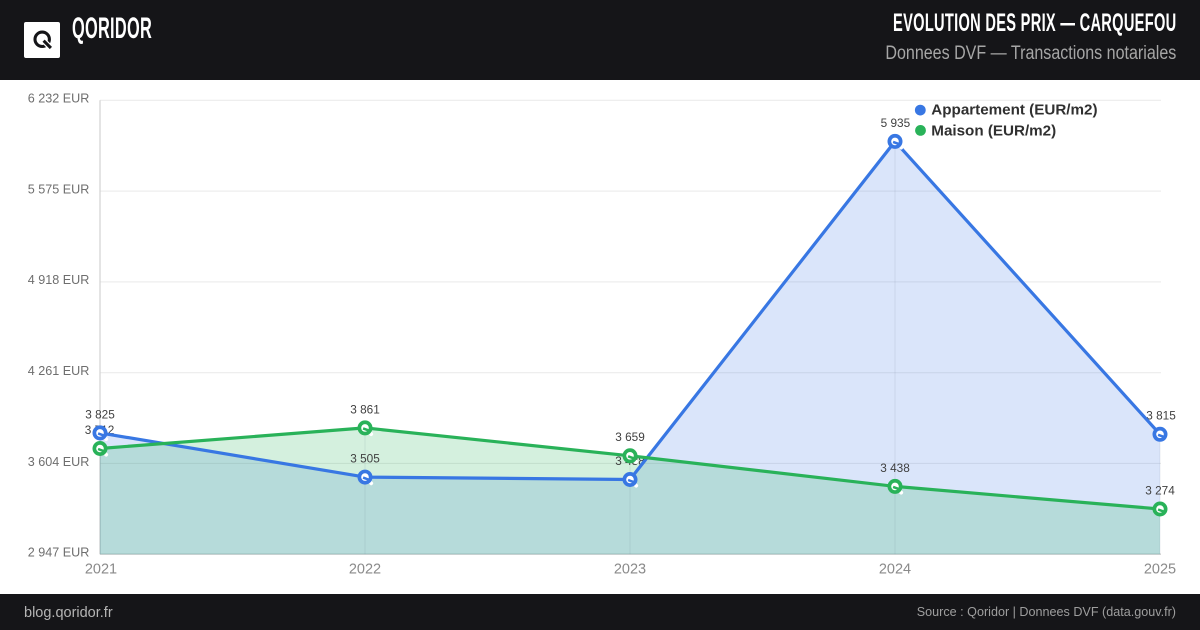  What do you see at coordinates (895, 468) in the screenshot?
I see `svg-text: 3 438` at bounding box center [895, 468].